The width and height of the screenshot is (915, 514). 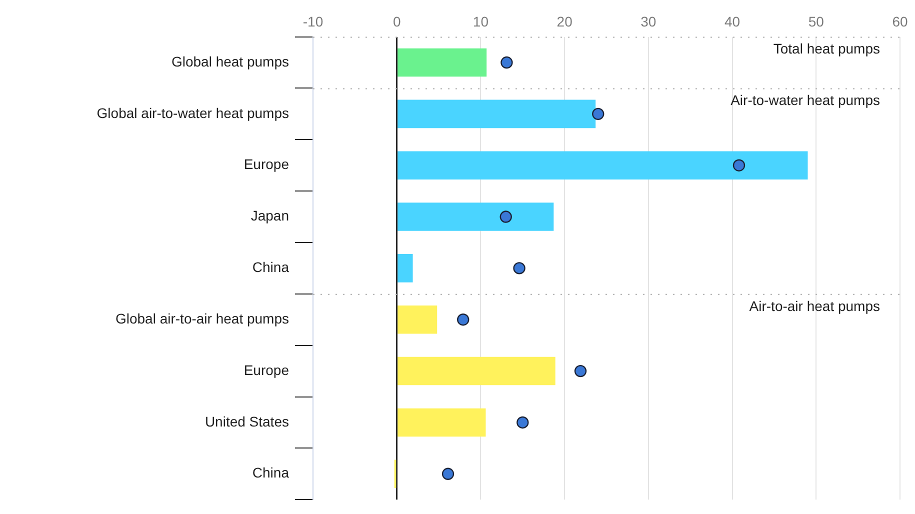 I want to click on x-tick-label: 20, so click(x=564, y=21).